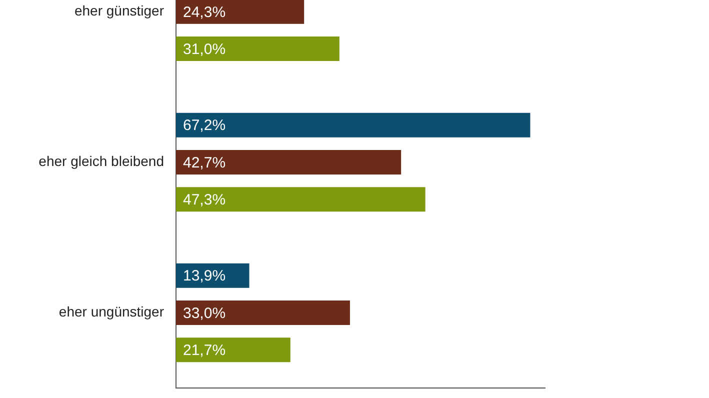  Describe the element at coordinates (204, 199) in the screenshot. I see `data-label: 47,3%` at that location.